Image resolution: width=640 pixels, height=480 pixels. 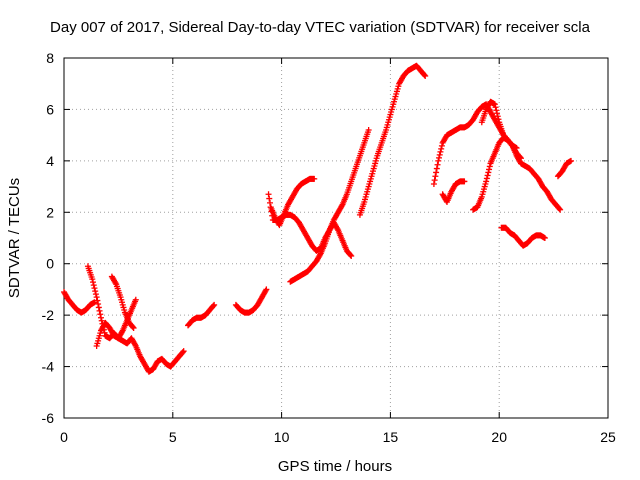 What do you see at coordinates (14, 238) in the screenshot?
I see `y-axis-label: SDTVAR / TECUs` at bounding box center [14, 238].